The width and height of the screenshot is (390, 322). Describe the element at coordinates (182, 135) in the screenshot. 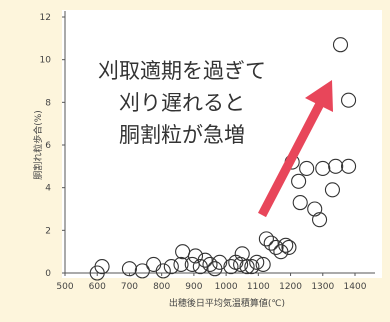

I see `annotation-line: 胴割粒が急増` at that location.